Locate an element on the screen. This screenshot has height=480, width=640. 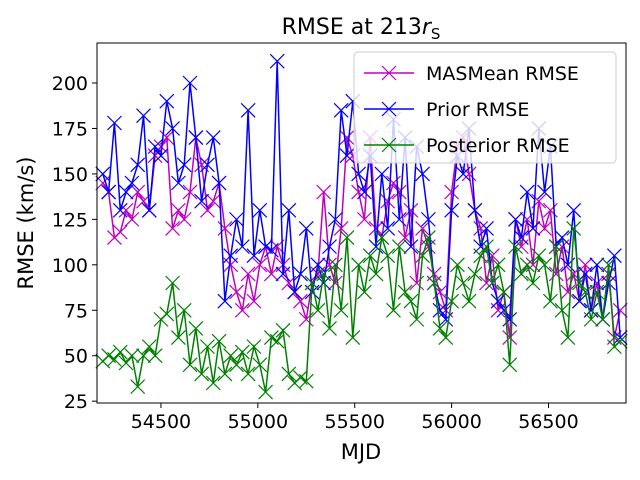
legend-entry: Posterior RMSE is located at coordinates (467, 146).